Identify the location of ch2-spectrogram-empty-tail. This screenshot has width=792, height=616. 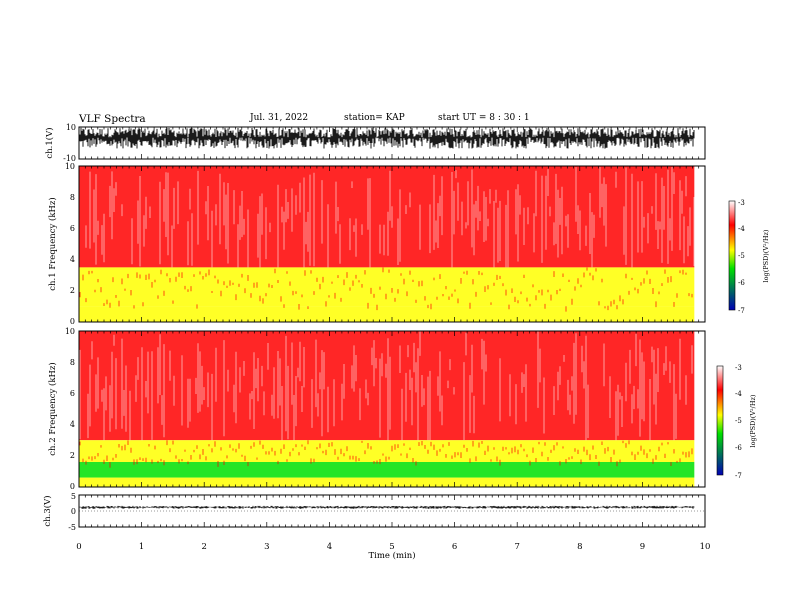
(699, 409).